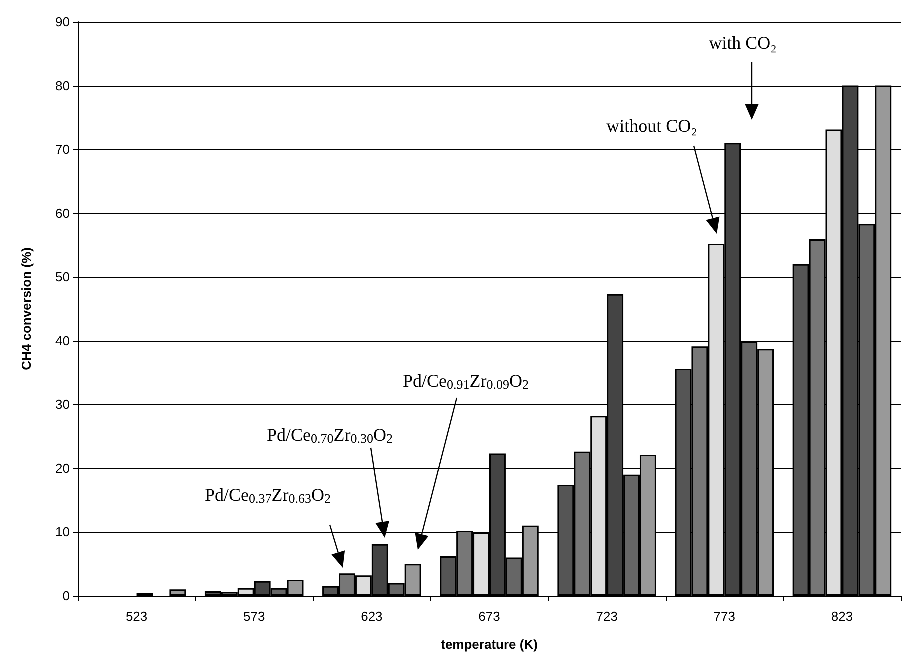 Image resolution: width=911 pixels, height=667 pixels. Describe the element at coordinates (268, 495) in the screenshot. I see `annotation: Pd/Ce$_{0.37}$Zr$_{0.63}$O$_{2}$` at that location.